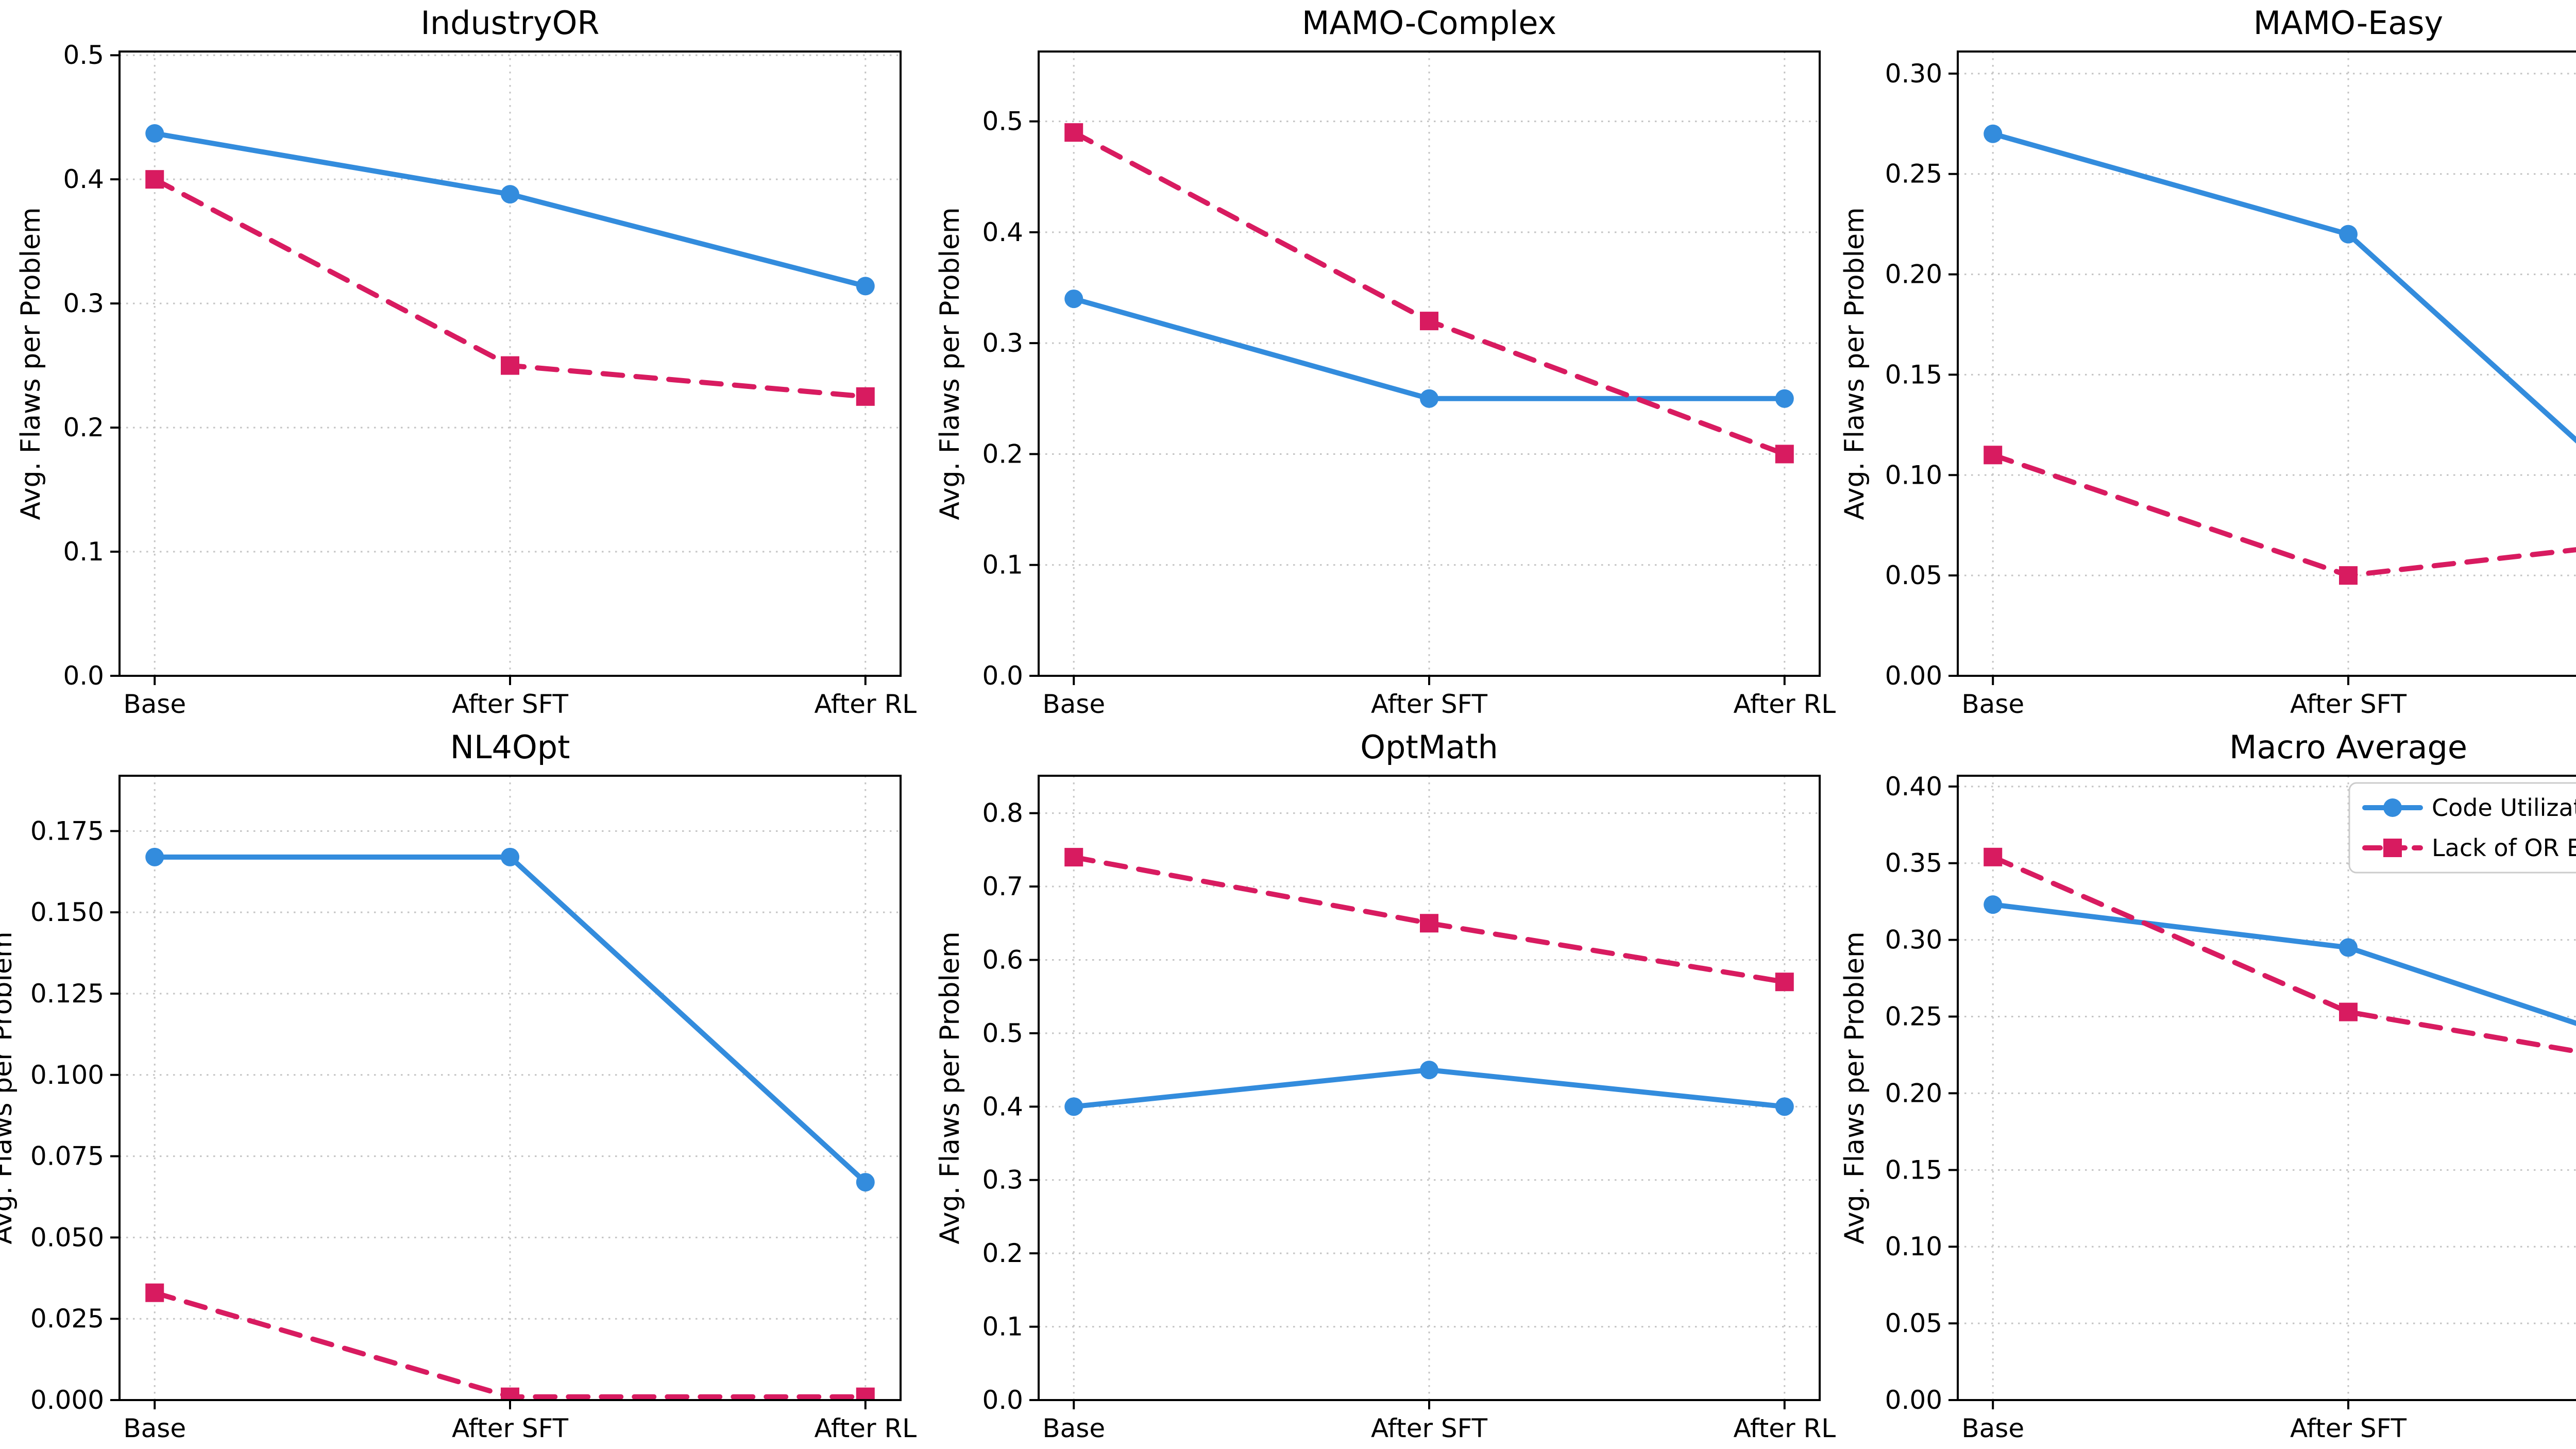  What do you see at coordinates (2392, 808) in the screenshot?
I see `legend-marker-circle` at bounding box center [2392, 808].